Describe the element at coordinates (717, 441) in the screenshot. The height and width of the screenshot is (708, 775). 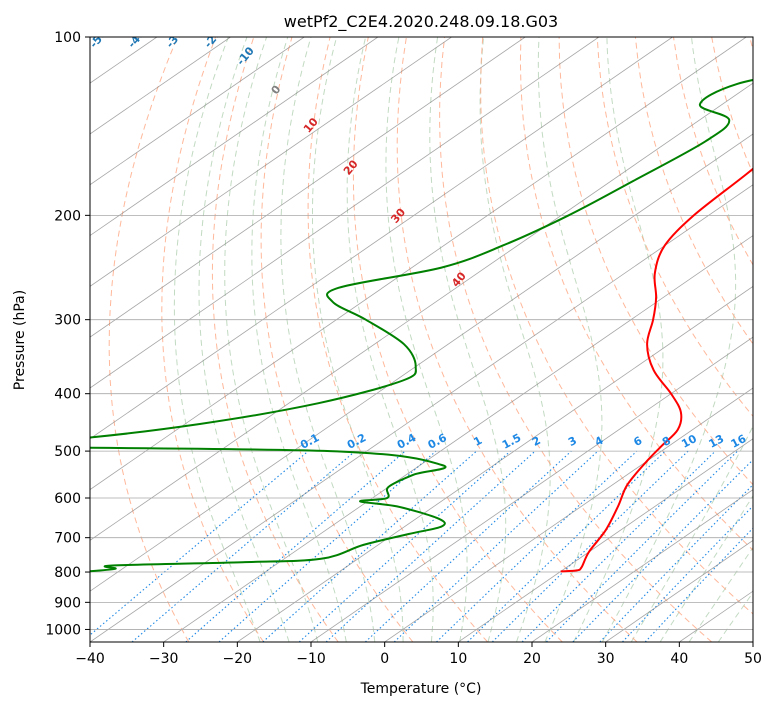
I see `mixing-ratio-label: 13` at that location.